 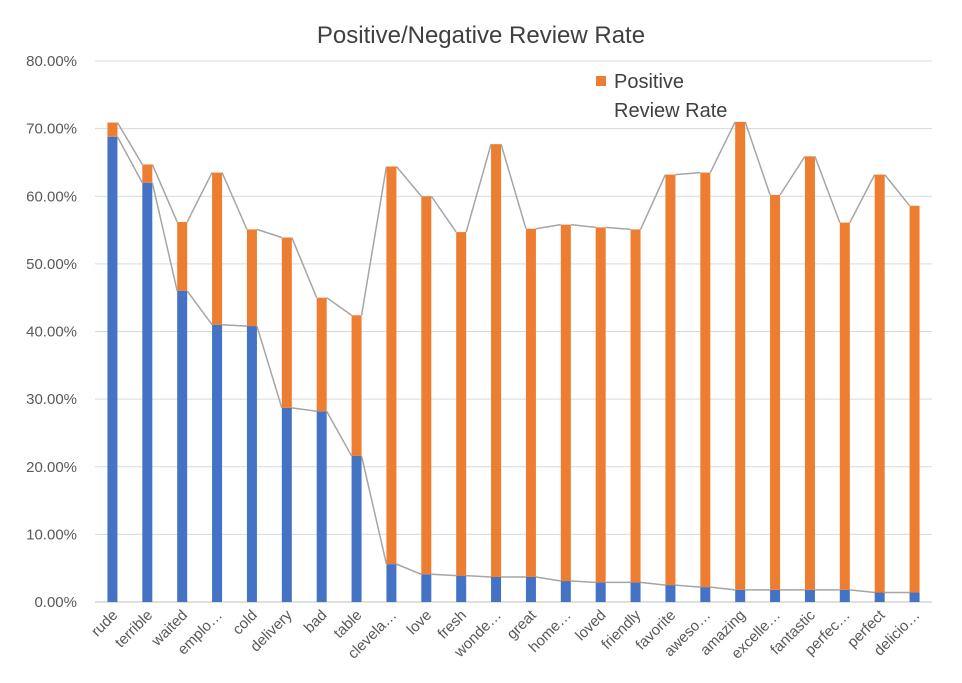 What do you see at coordinates (316, 622) in the screenshot?
I see `x-tick-label: bad` at bounding box center [316, 622].